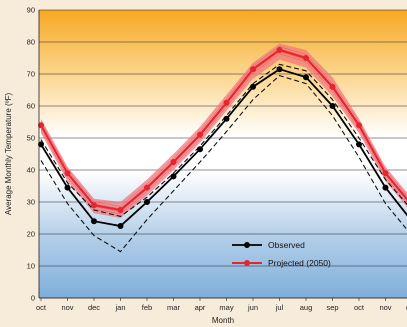 The image size is (407, 327). Describe the element at coordinates (306, 307) in the screenshot. I see `x-tick-label: aug` at that location.